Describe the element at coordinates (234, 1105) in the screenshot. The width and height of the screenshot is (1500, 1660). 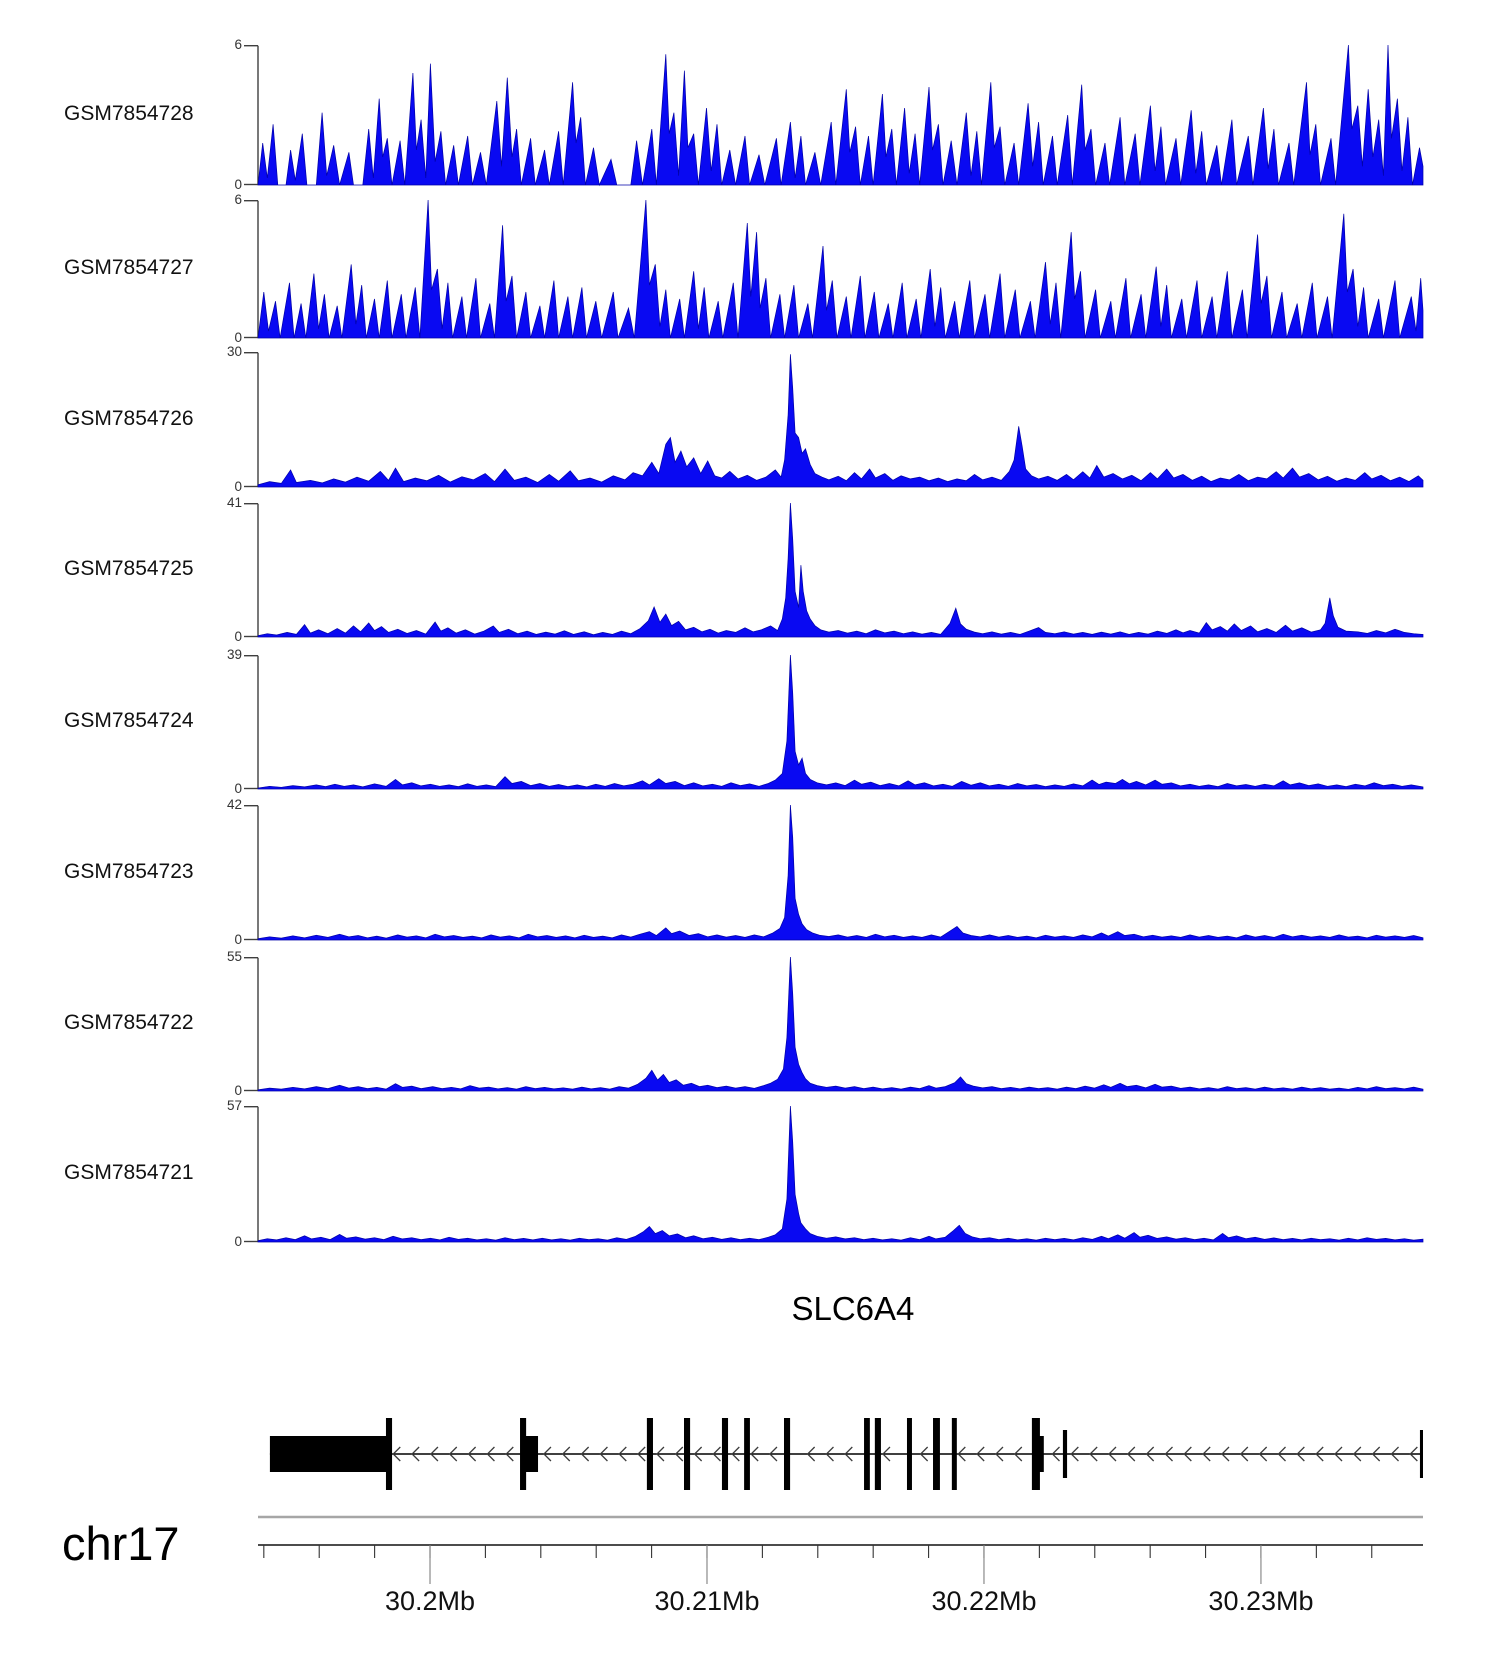
I see `track-ymax-label: 57` at that location.